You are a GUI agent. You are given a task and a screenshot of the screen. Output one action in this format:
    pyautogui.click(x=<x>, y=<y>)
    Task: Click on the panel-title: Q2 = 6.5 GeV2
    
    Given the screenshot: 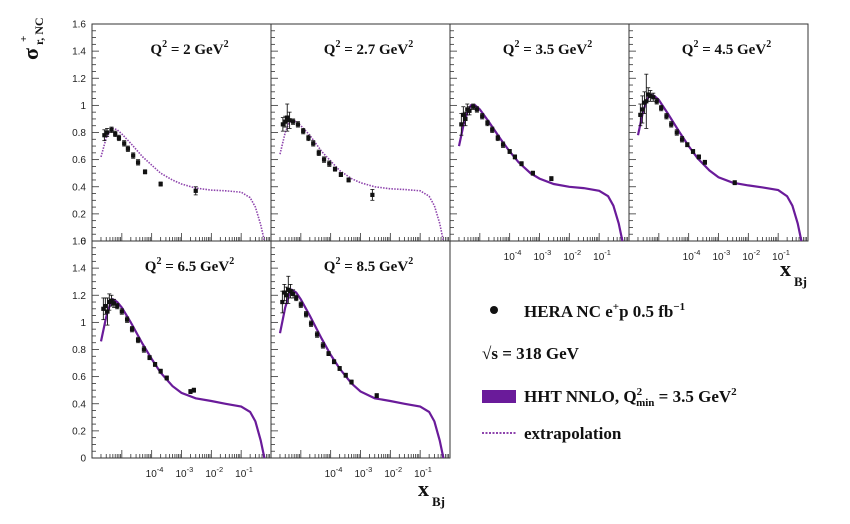 What is the action you would take?
    pyautogui.click(x=189, y=265)
    